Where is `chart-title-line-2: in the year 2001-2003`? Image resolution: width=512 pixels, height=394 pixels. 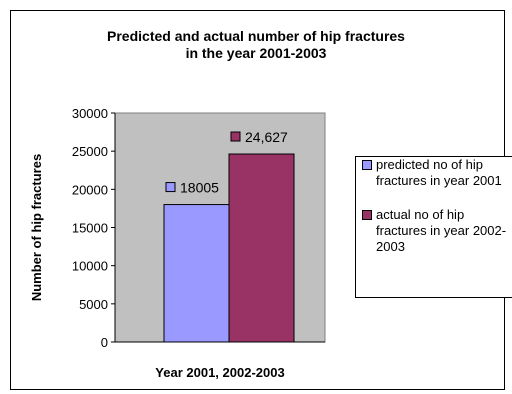 chart-title-line-2: in the year 2001-2003 is located at coordinates (256, 53).